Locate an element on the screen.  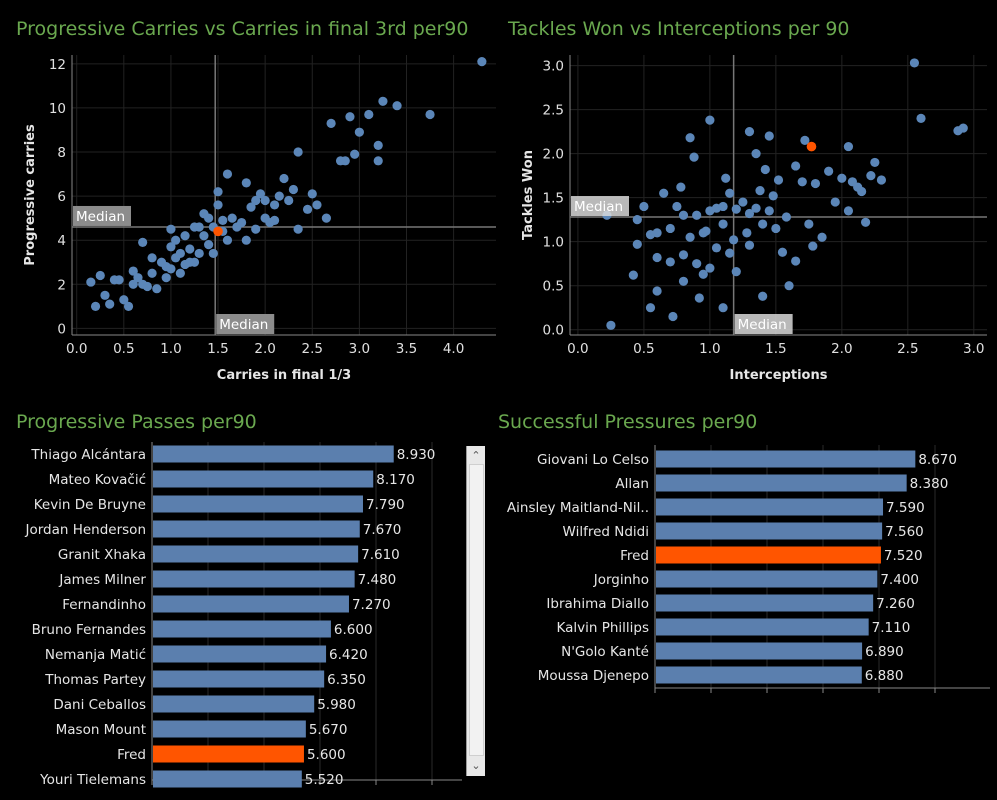
passes-scrollbar: ⌃ ⌄ is located at coordinates (475, 611).